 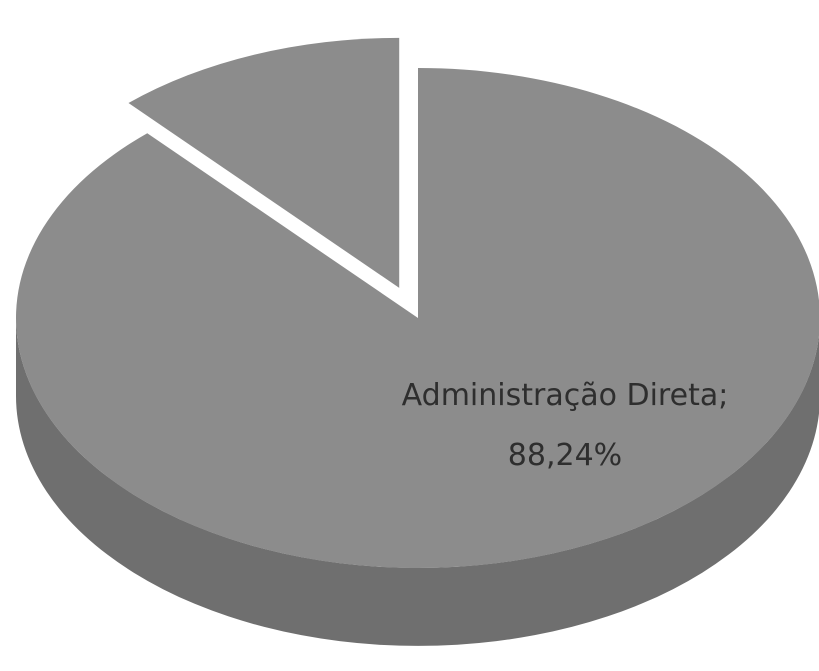 What do you see at coordinates (565, 395) in the screenshot?
I see `slice-label-name: Administração Direta;` at bounding box center [565, 395].